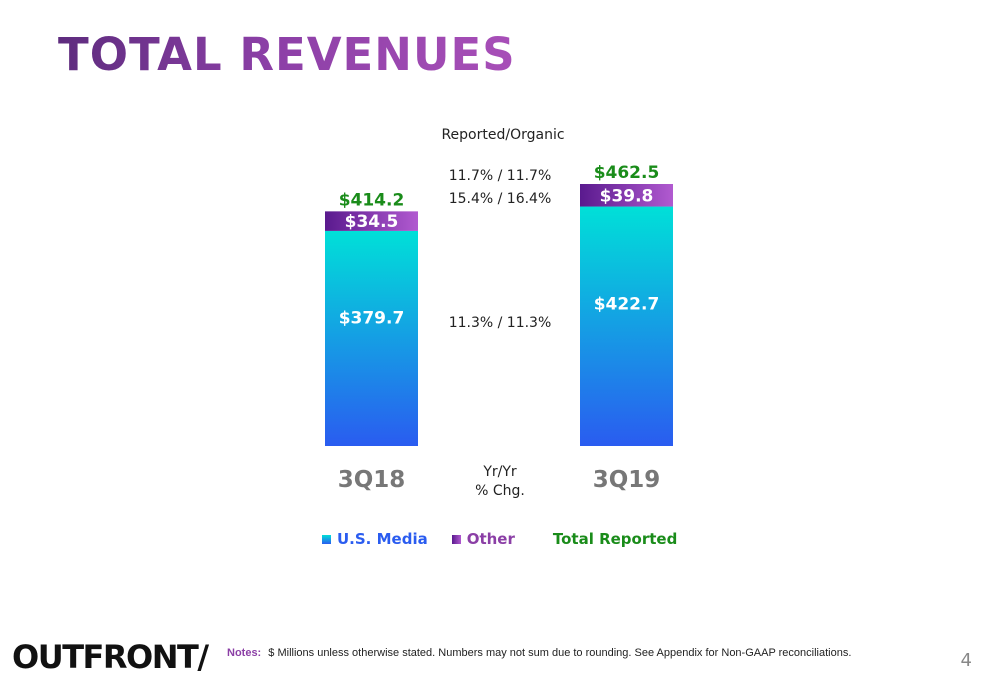 Image resolution: width=1000 pixels, height=685 pixels. I want to click on bar-us-media-3q19, so click(626, 326).